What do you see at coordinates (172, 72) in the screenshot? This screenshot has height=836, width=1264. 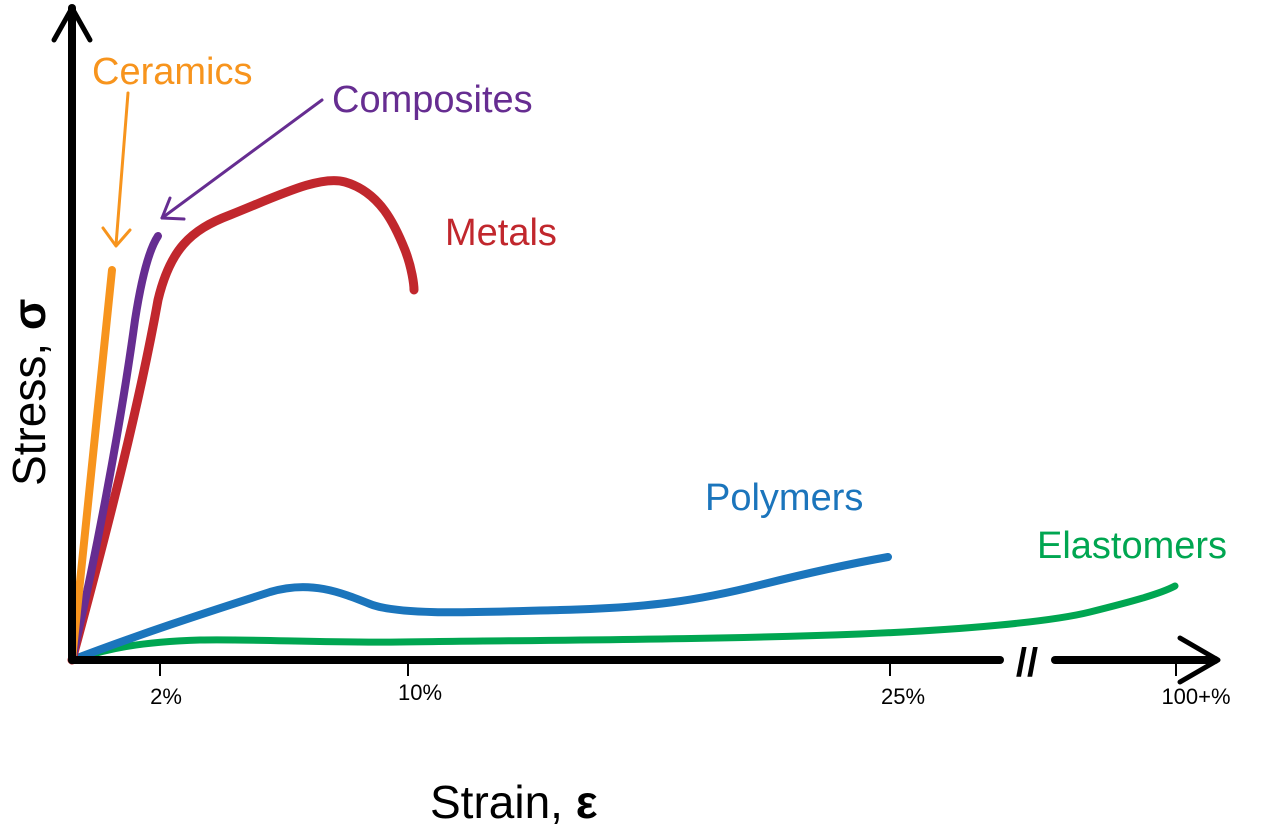 I see `label-ceramics: Ceramics` at bounding box center [172, 72].